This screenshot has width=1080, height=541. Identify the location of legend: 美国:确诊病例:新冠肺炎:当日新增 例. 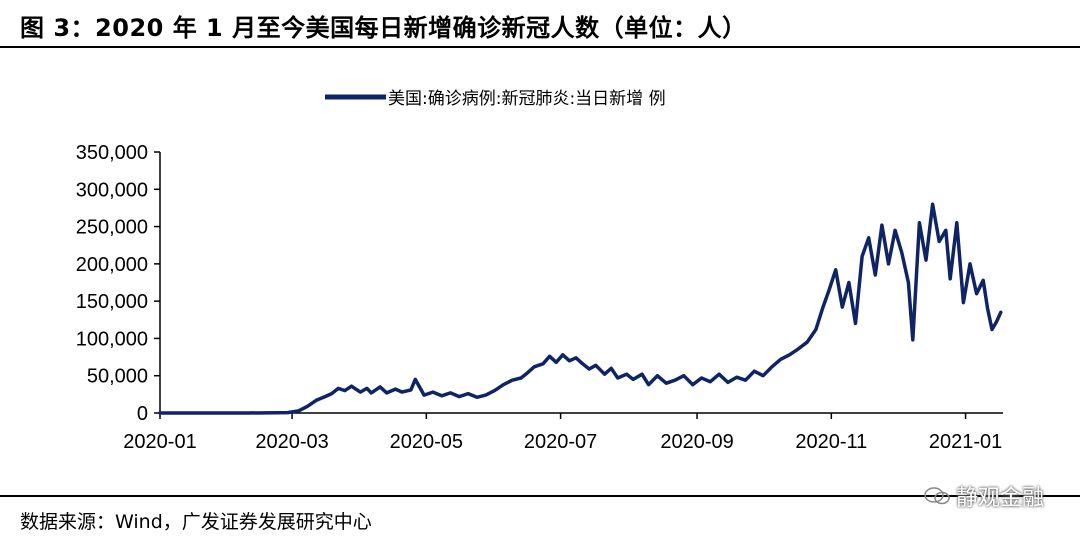
(495, 99).